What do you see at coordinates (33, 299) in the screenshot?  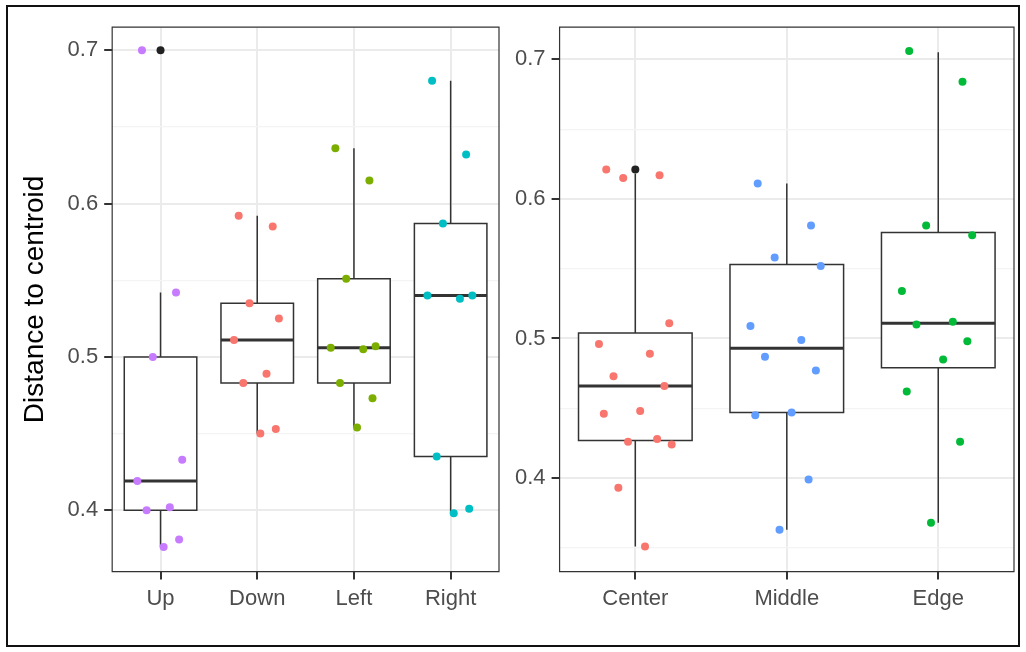 I see `y-axis-title: Distance to centroid` at bounding box center [33, 299].